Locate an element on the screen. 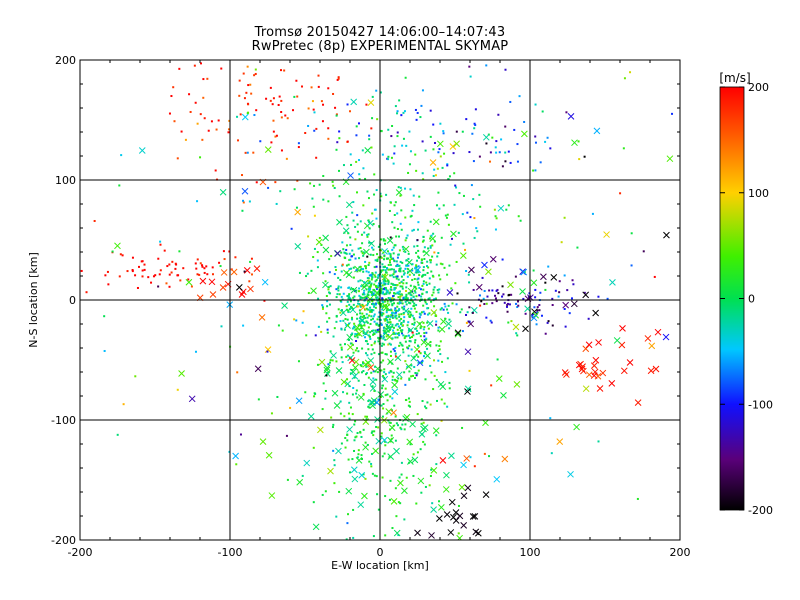 The image size is (800, 600). x-tick-label: 200 is located at coordinates (680, 552).